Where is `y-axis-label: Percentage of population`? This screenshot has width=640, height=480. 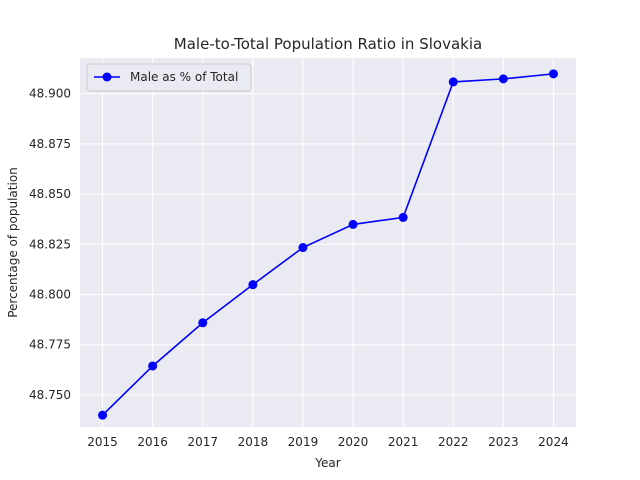 y-axis-label: Percentage of population is located at coordinates (13, 242).